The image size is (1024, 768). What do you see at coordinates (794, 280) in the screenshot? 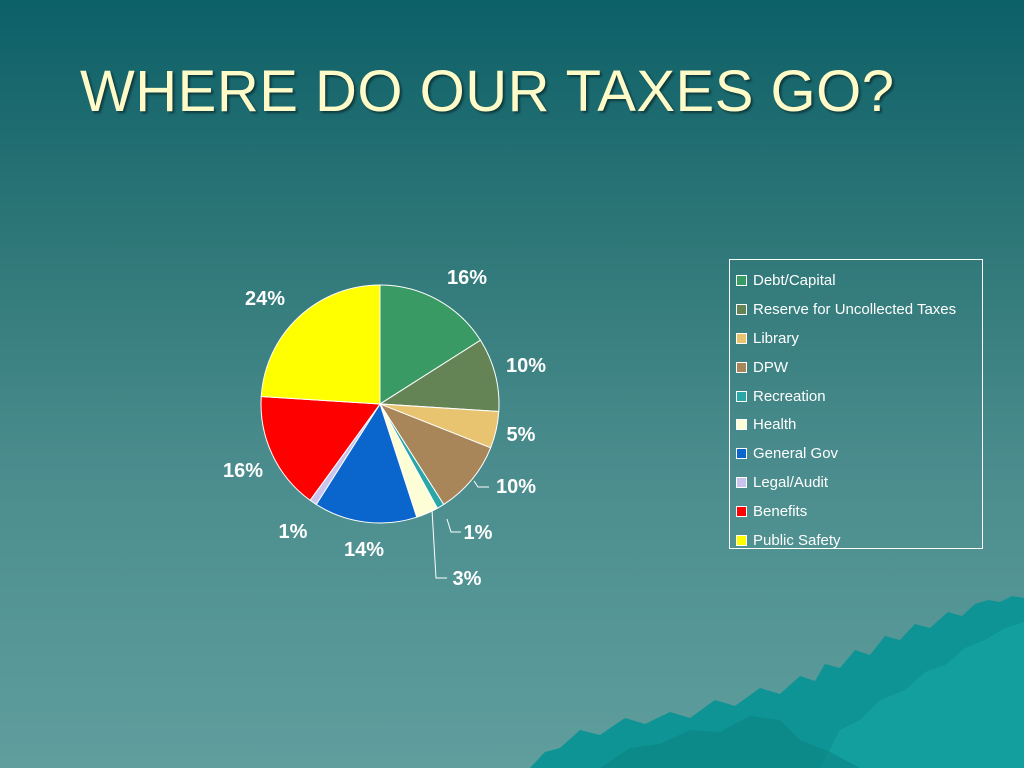
I see `legend-label: Debt/Capital` at bounding box center [794, 280].